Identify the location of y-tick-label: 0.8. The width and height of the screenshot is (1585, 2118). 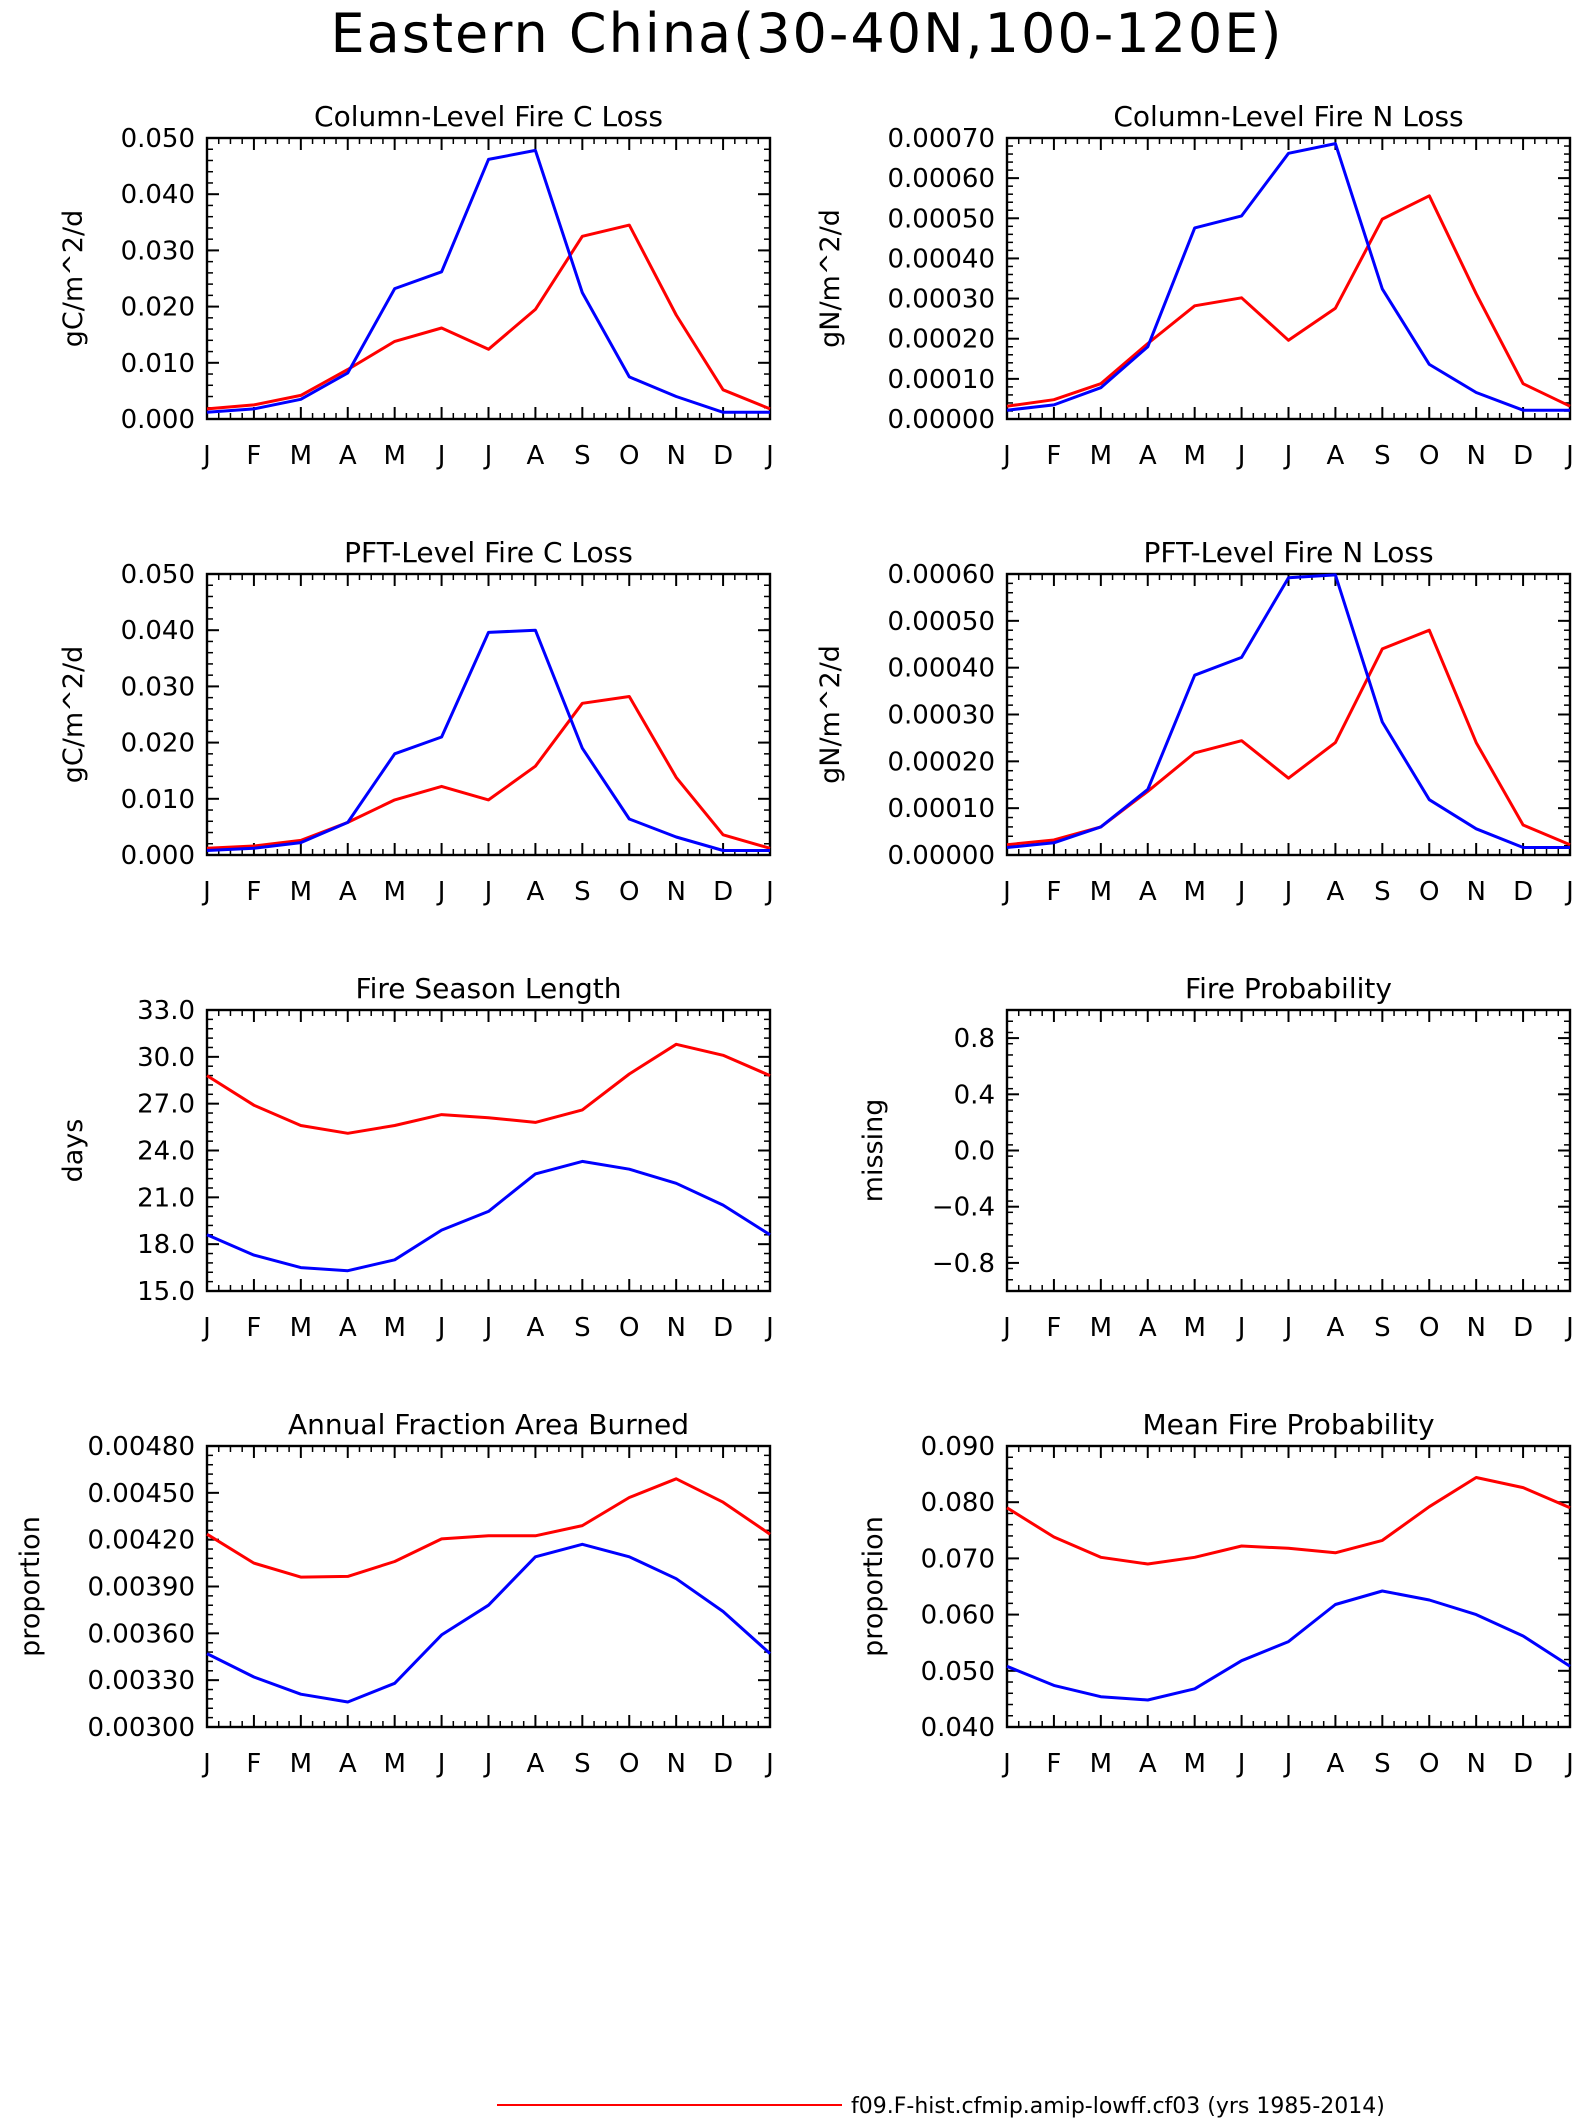
(974, 1039).